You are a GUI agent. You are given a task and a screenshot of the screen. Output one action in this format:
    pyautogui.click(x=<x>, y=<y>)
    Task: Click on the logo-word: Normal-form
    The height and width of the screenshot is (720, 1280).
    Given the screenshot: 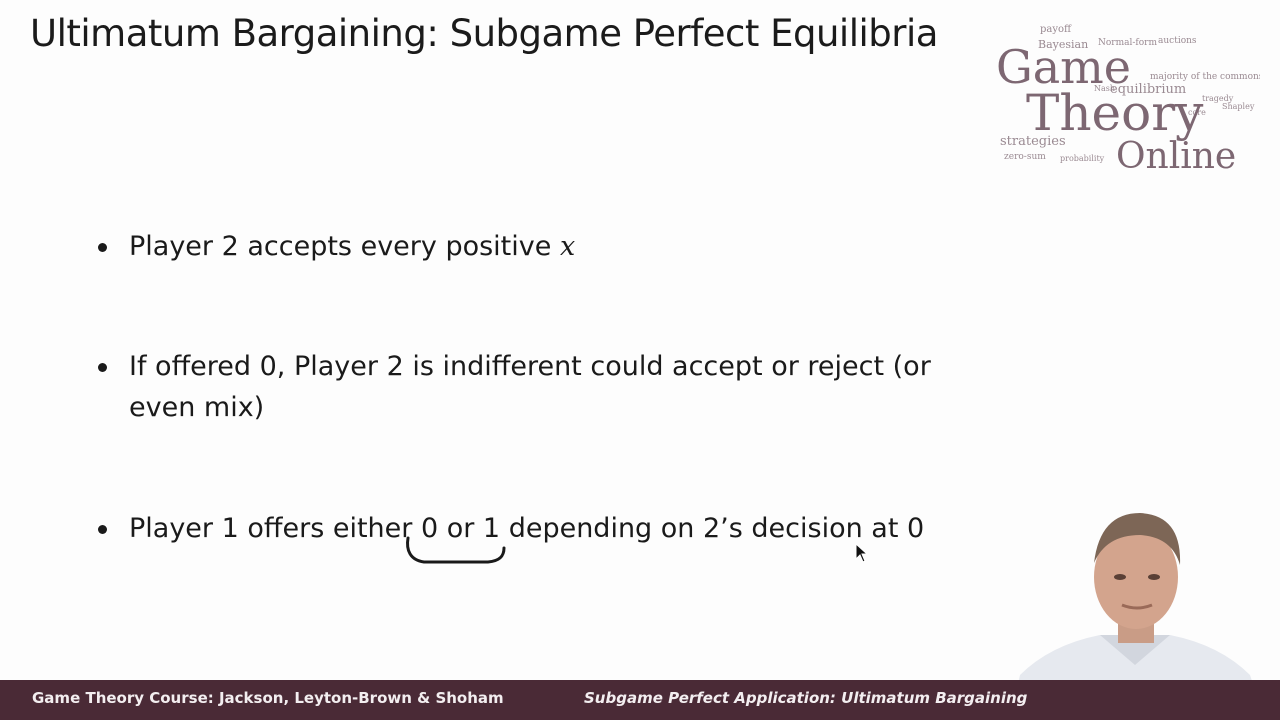 What is the action you would take?
    pyautogui.click(x=1128, y=43)
    